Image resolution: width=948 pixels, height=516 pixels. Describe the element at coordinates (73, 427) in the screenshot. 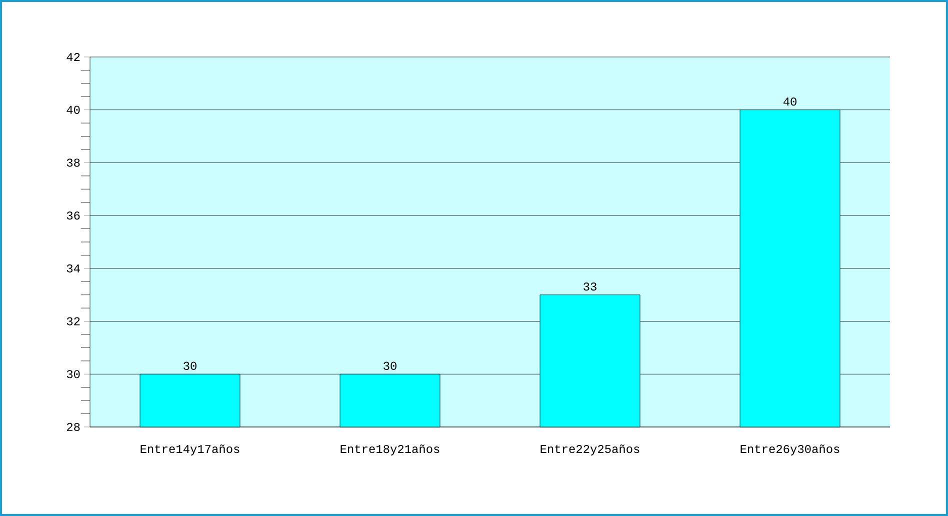

I see `y-tick-label: 28` at that location.